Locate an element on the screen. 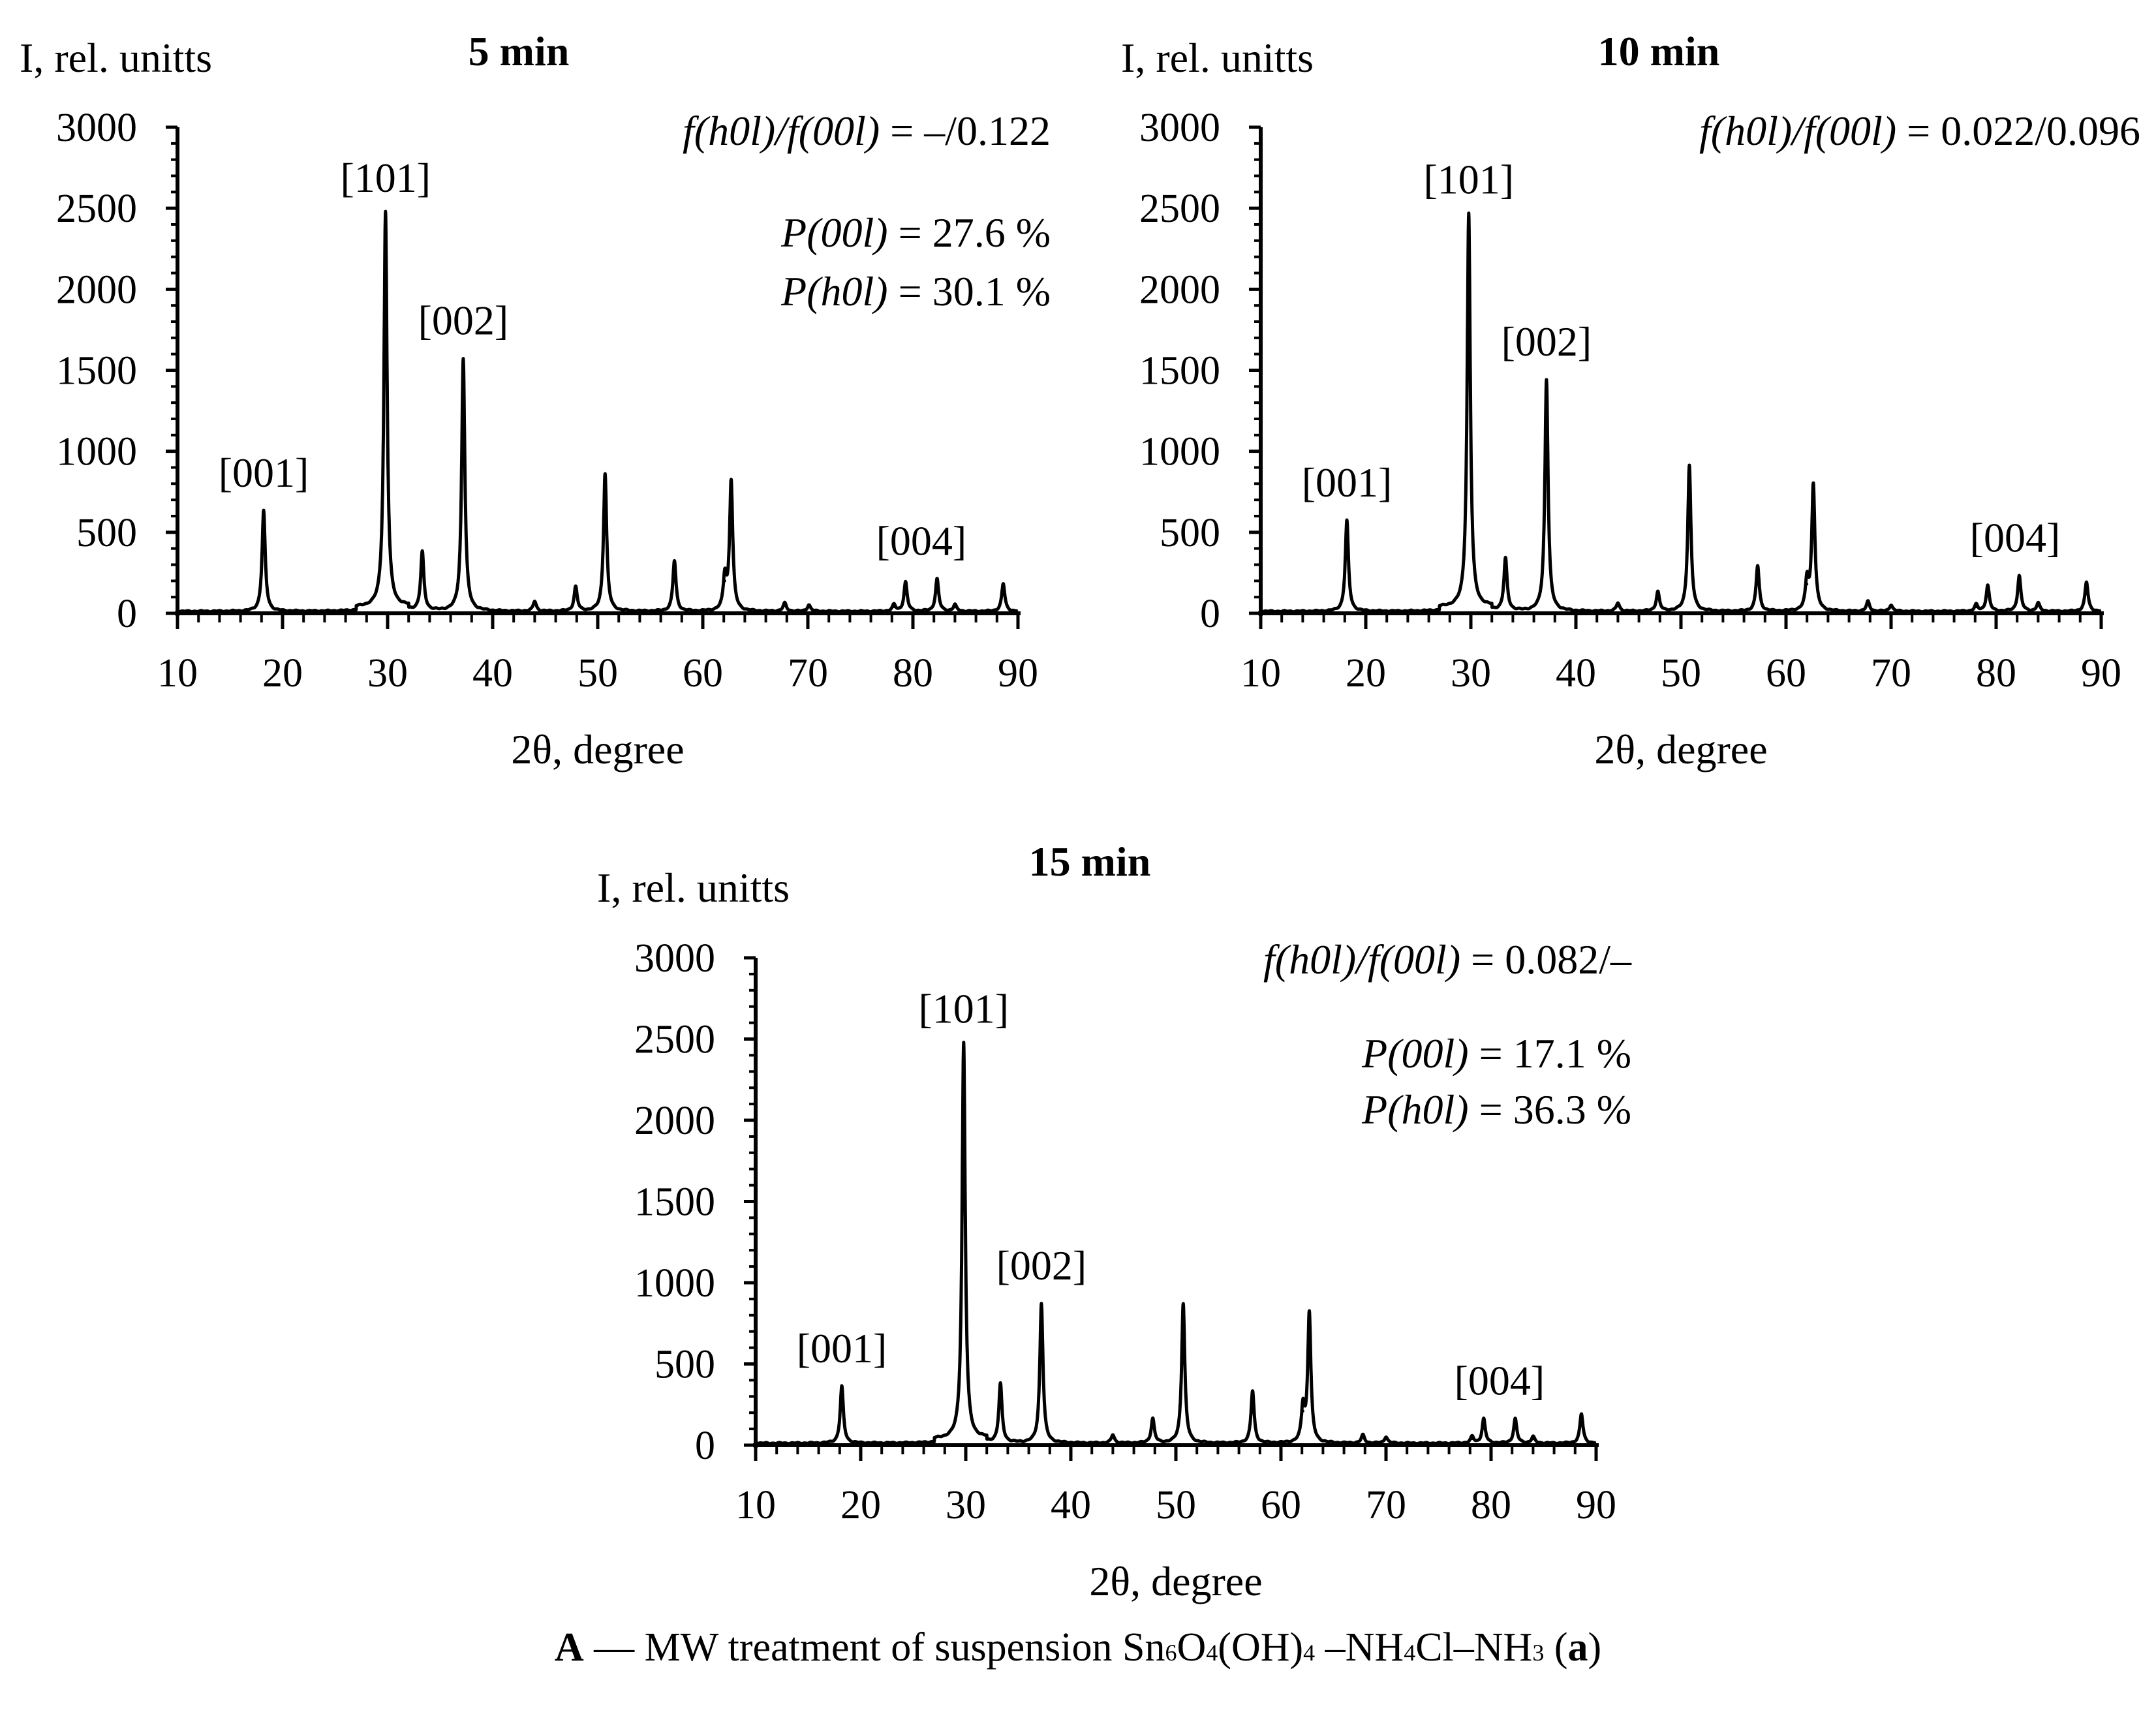  ratio-annotation: f(h0l)/f(00l) = 0.022/0.096 is located at coordinates (1920, 131).